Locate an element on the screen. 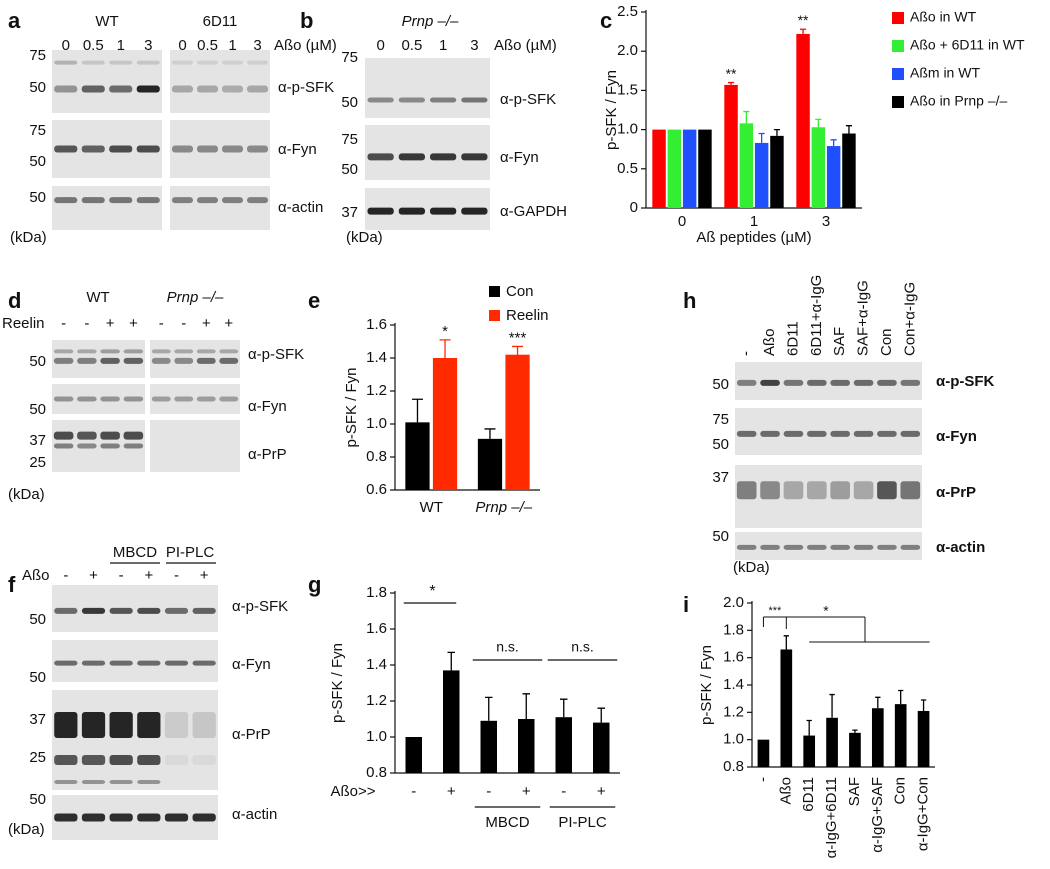  significance: * is located at coordinates (432, 591).